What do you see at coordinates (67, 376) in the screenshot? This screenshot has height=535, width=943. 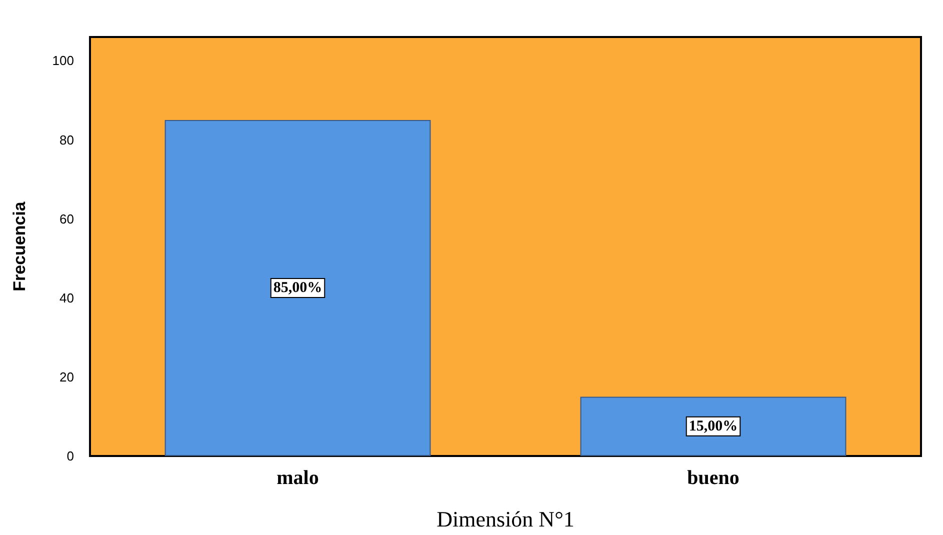 I see `y-tick-label: 20` at bounding box center [67, 376].